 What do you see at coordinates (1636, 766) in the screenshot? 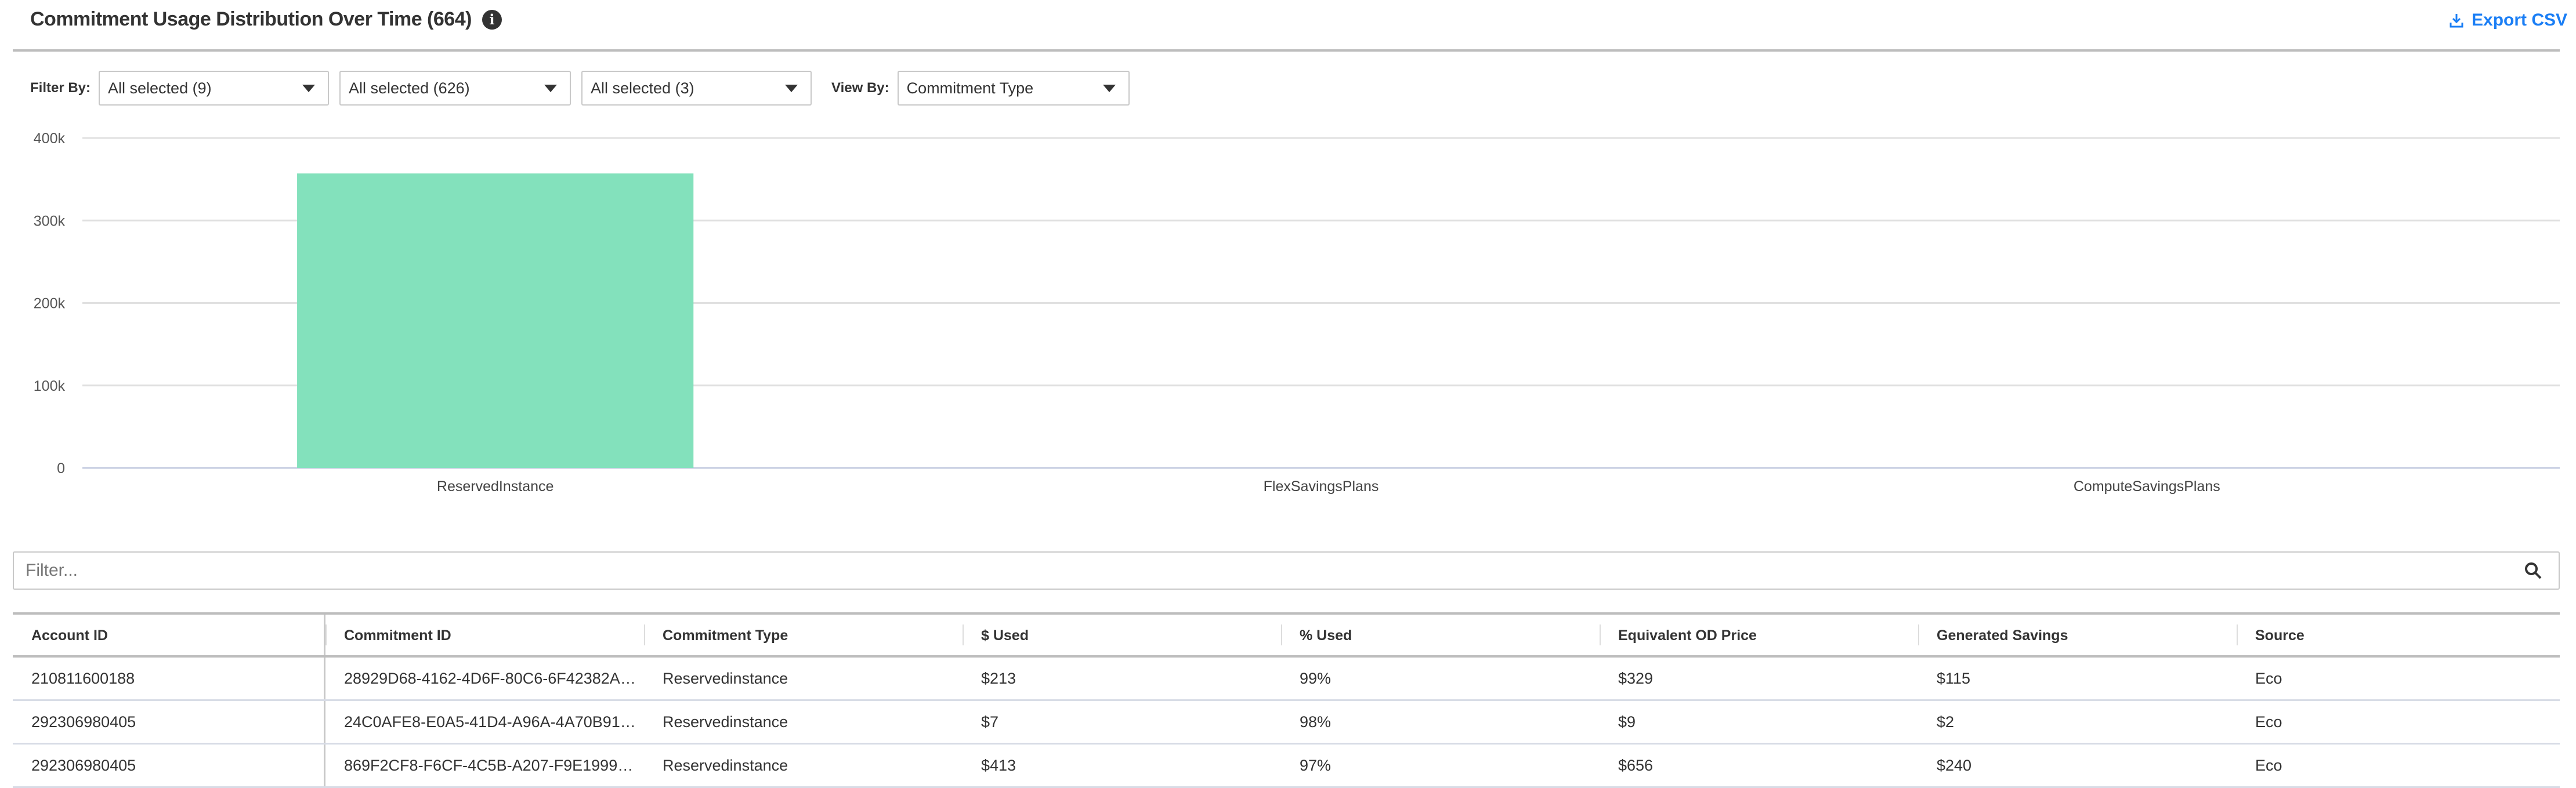
I see `table-cell: $656` at bounding box center [1636, 766].